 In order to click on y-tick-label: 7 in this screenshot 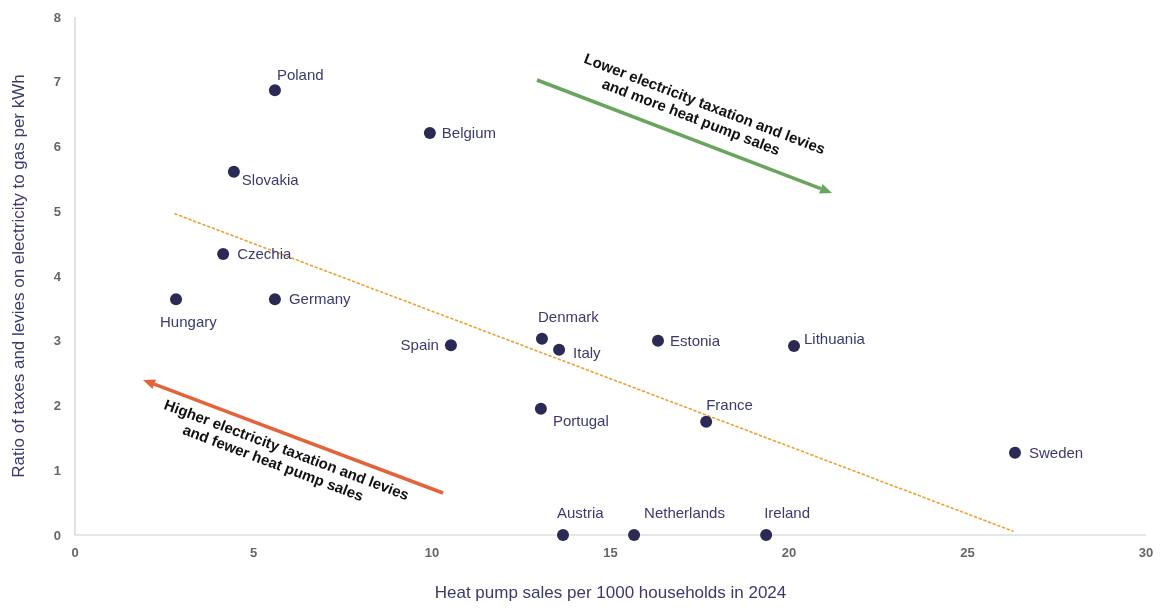, I will do `click(57, 82)`.